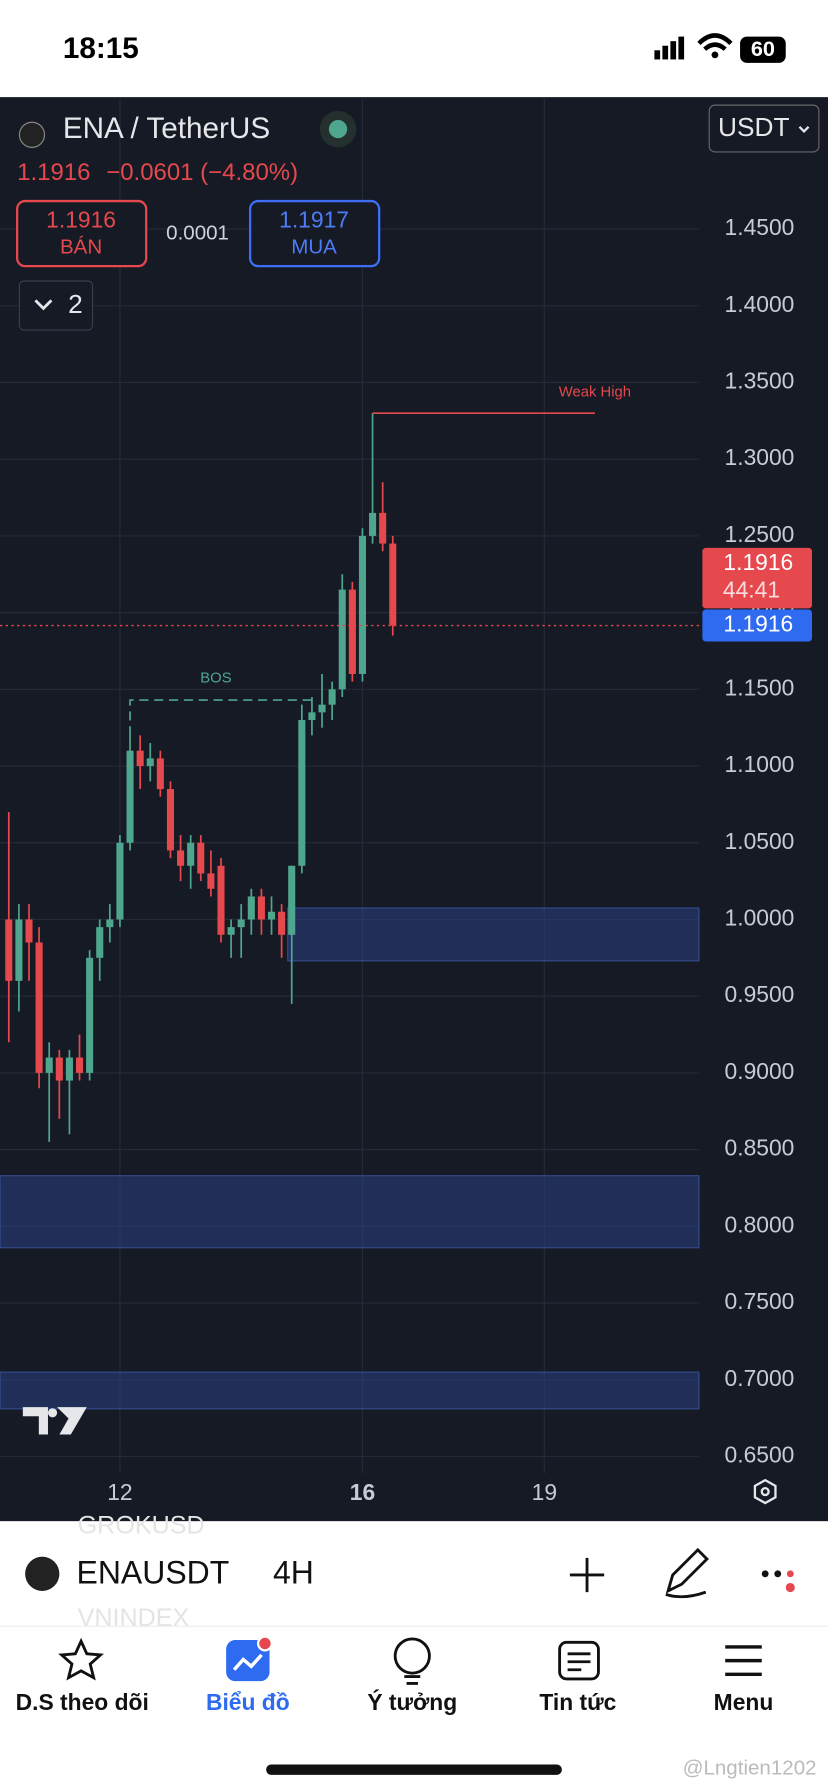 The image size is (828, 1792). I want to click on chart-icon, so click(248, 1661).